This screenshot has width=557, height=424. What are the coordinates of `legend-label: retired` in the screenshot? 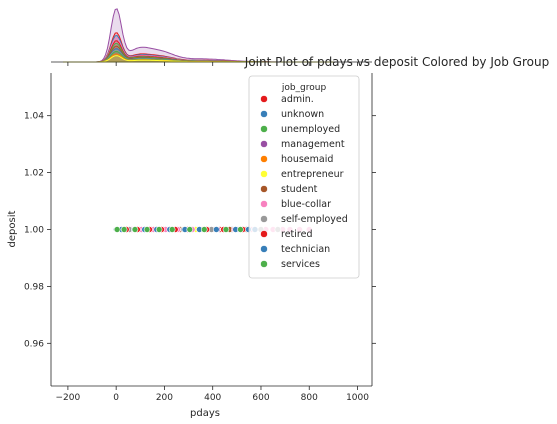 It's located at (296, 234).